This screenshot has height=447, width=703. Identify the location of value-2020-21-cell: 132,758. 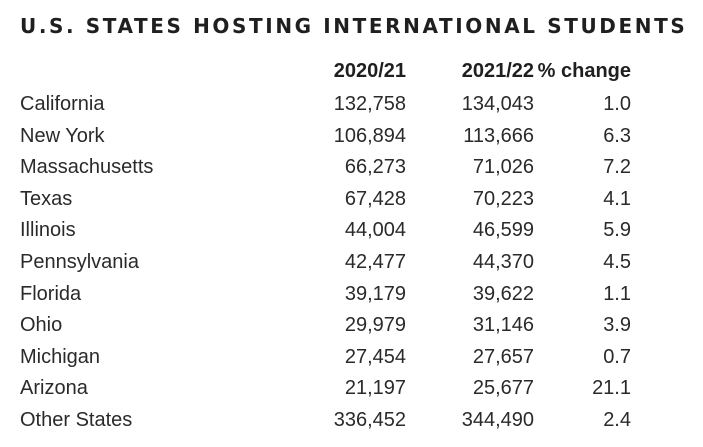
(369, 104).